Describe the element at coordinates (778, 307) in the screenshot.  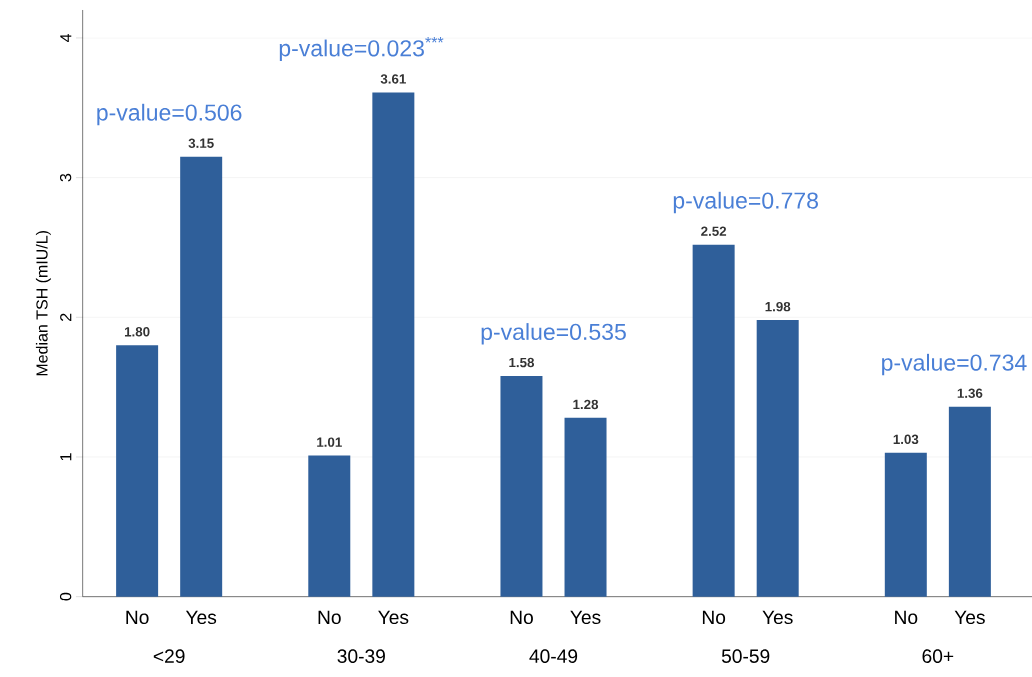
I see `data-label: 1.98` at that location.